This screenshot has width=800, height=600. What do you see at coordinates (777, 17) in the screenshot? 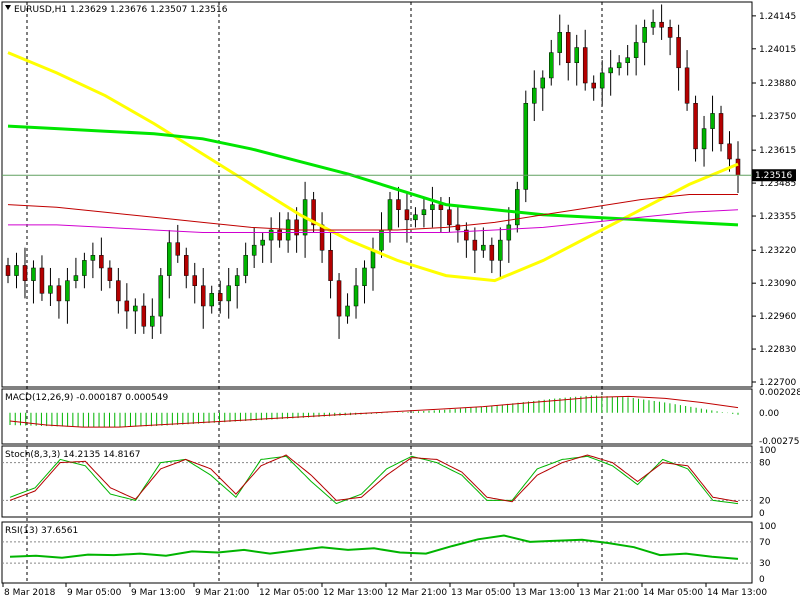
I see `y-tick-label: 1.24145` at bounding box center [777, 17].